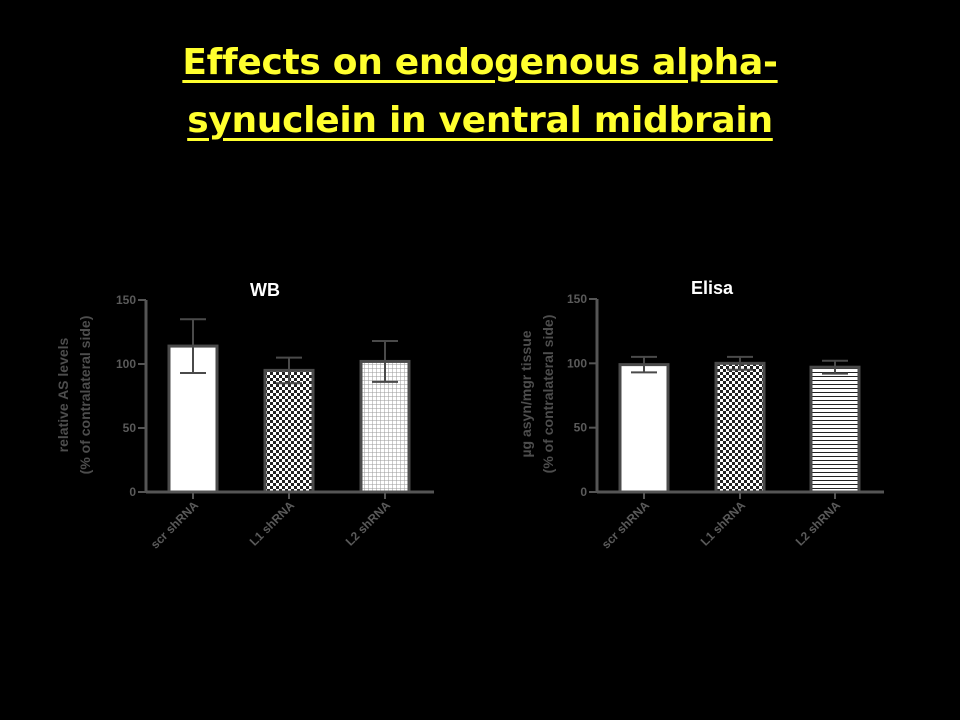  I want to click on slide-title-line-2: synuclein in ventral midbrain, so click(480, 120).